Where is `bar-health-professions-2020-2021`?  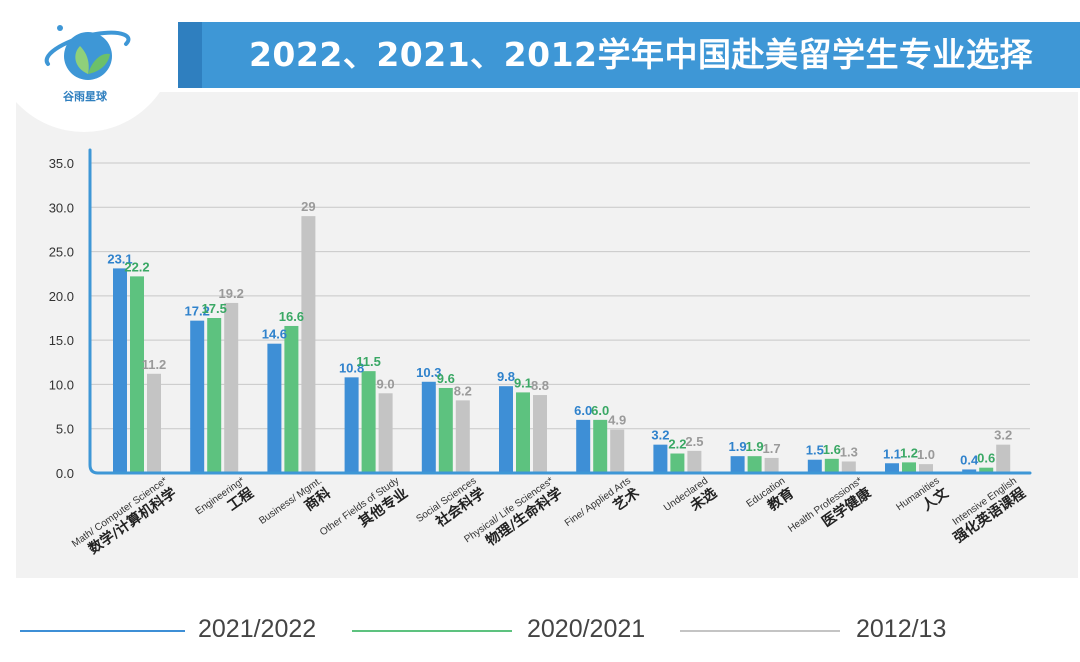 bar-health-professions-2020-2021 is located at coordinates (831, 465).